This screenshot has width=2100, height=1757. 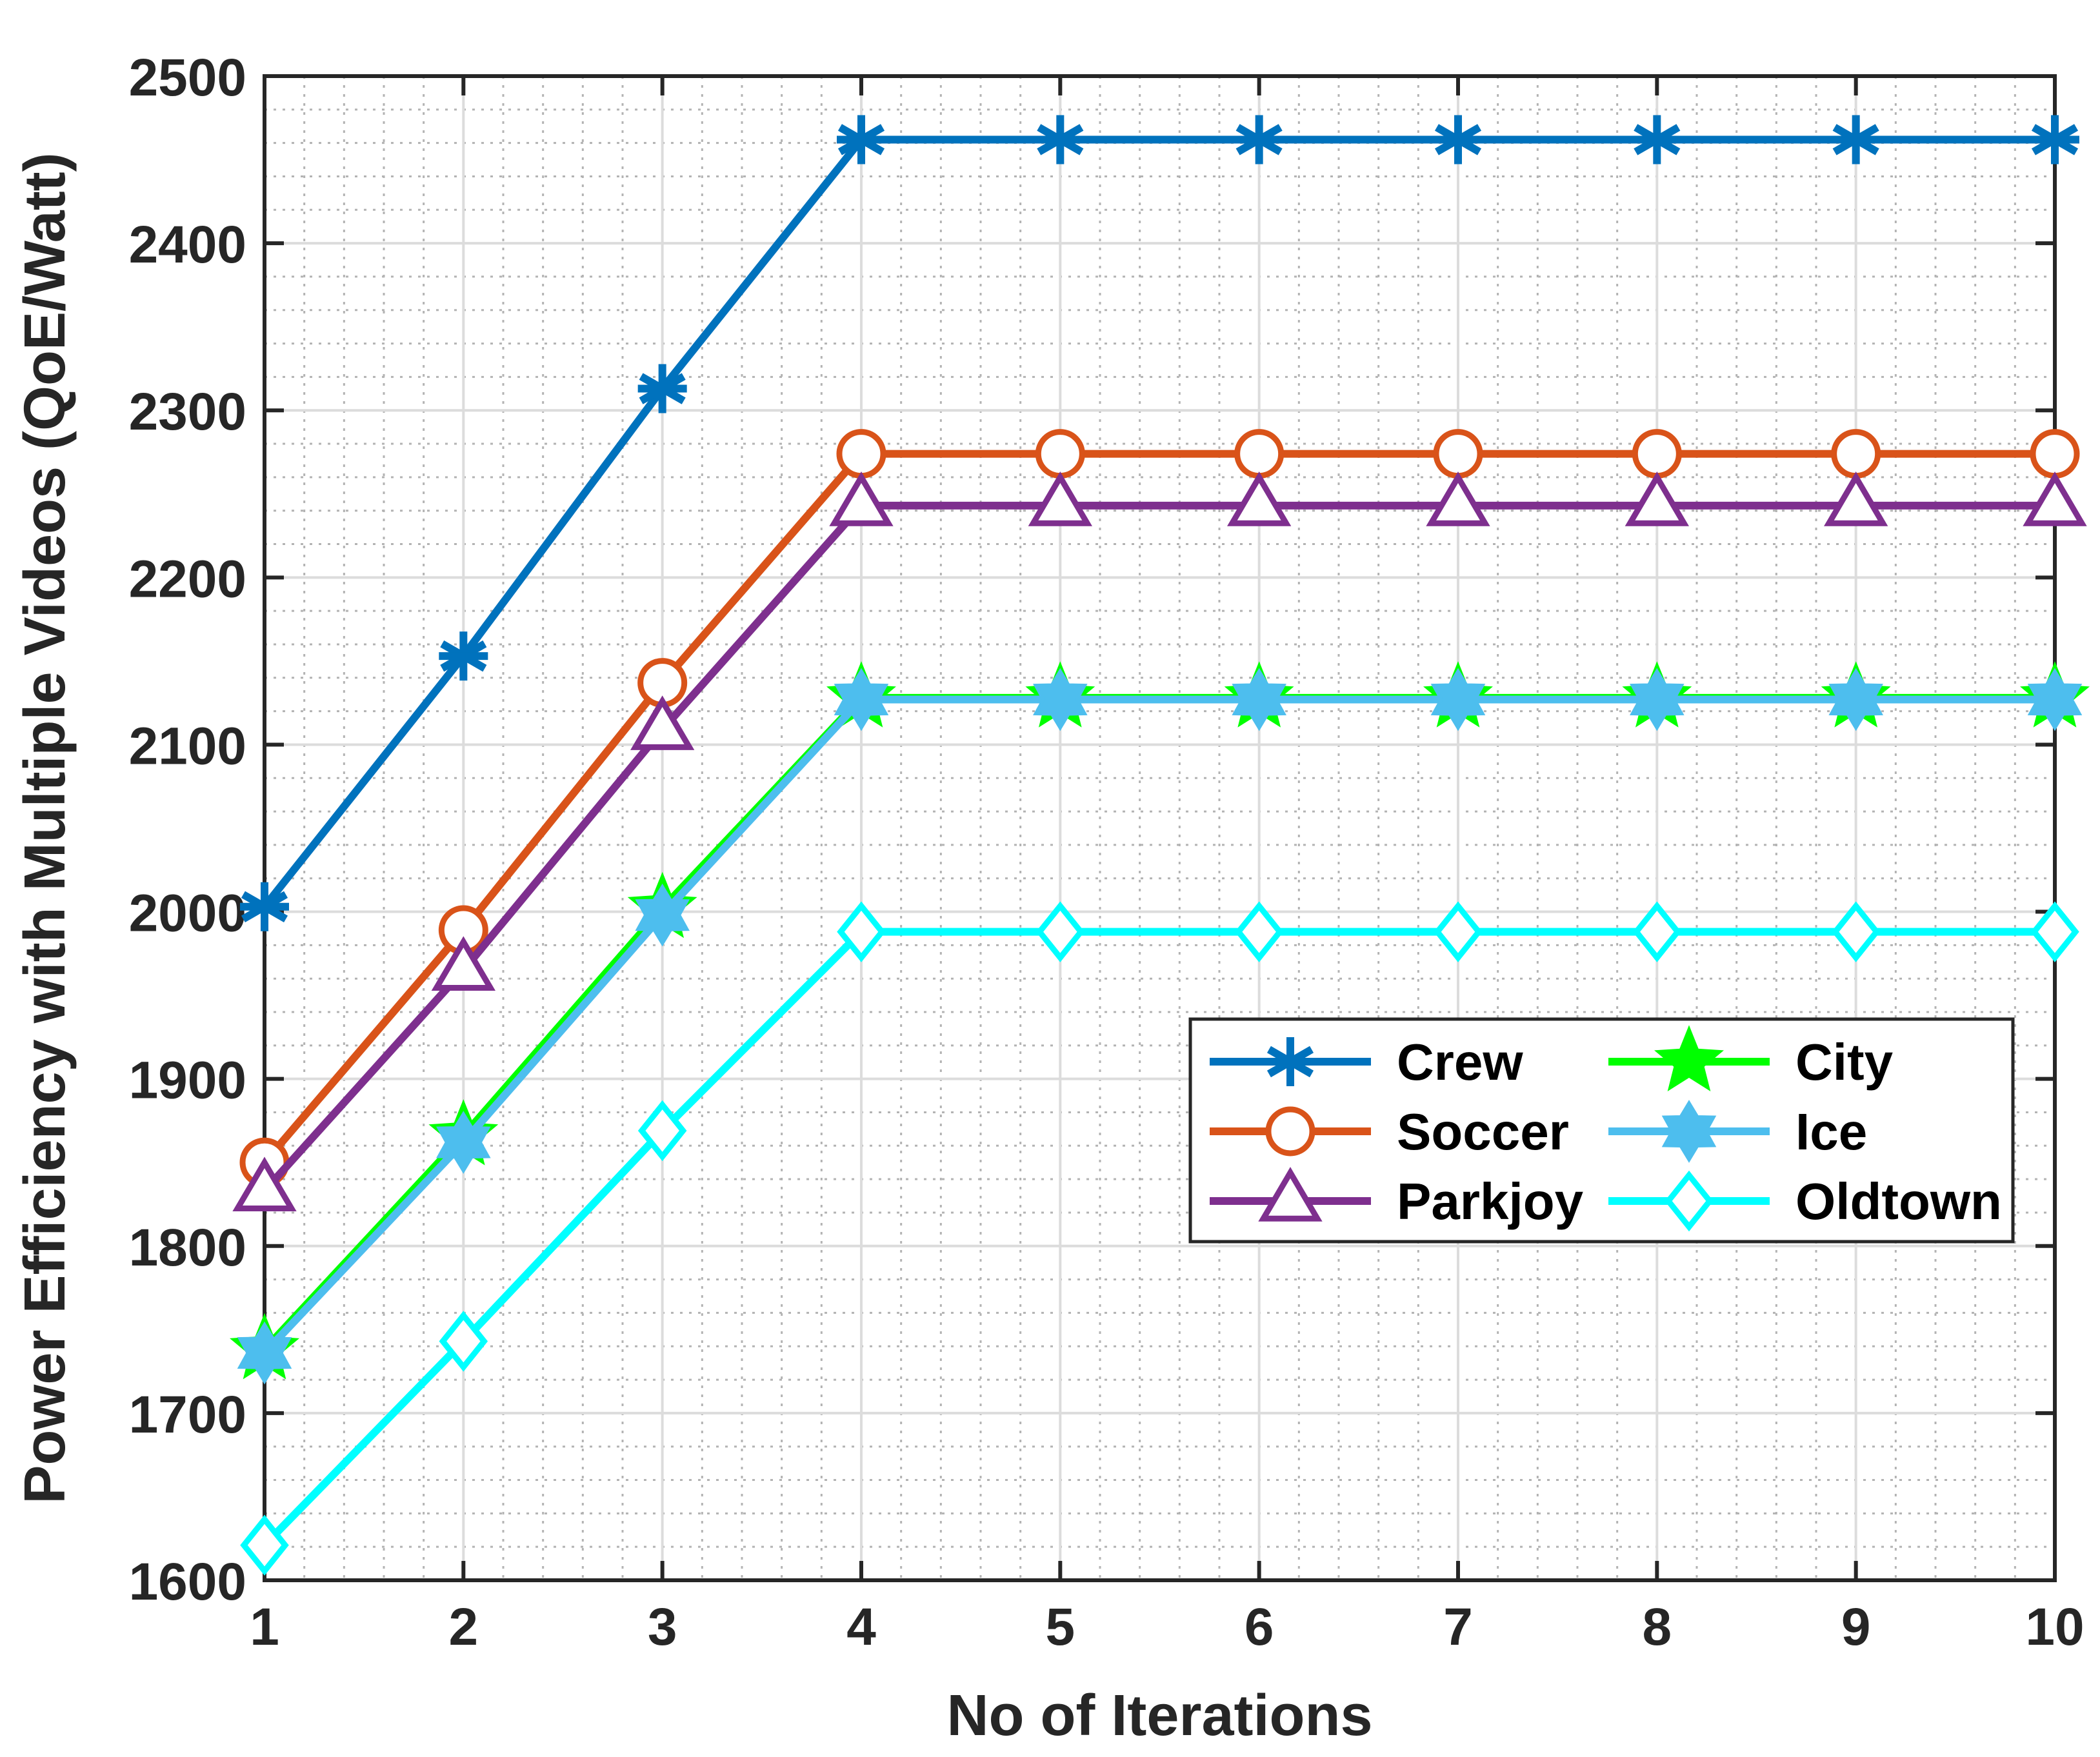 What do you see at coordinates (1602, 1130) in the screenshot?
I see `legend: Crew Soccer Parkjoy City Ice Oldtown` at bounding box center [1602, 1130].